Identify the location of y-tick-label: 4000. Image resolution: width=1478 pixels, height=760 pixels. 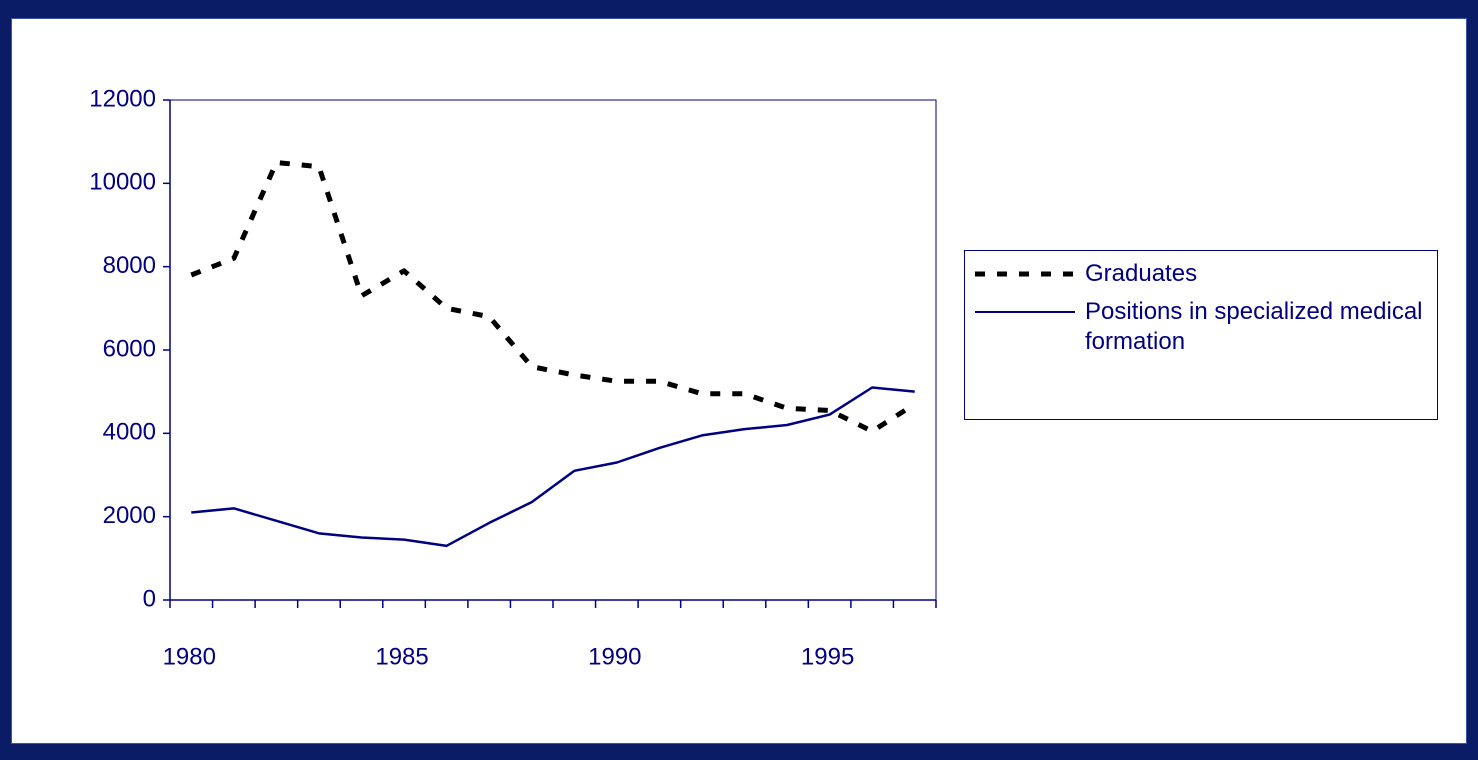
(129, 432).